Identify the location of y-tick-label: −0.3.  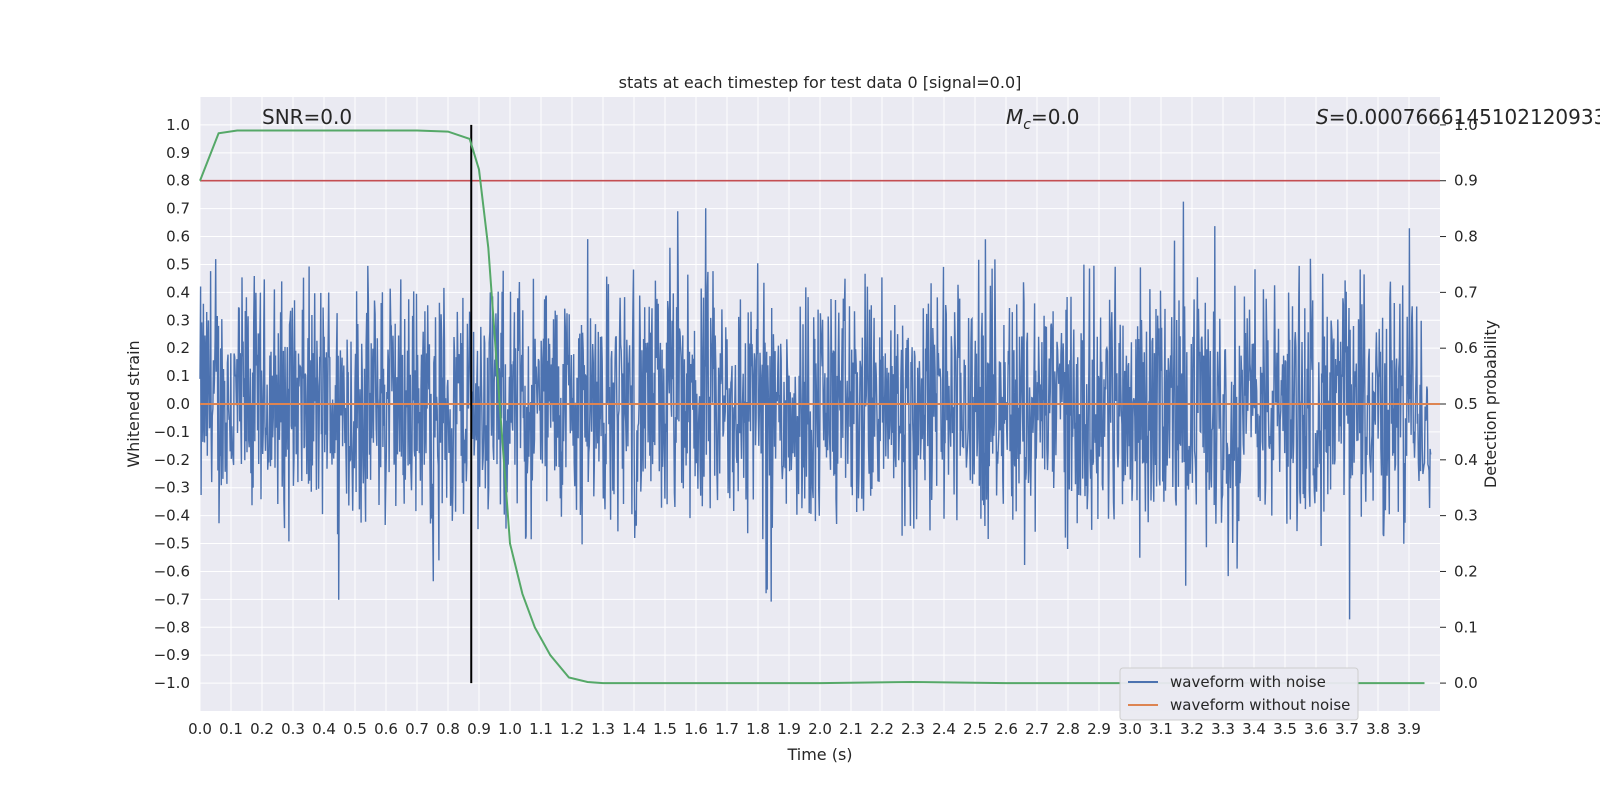
(172, 488).